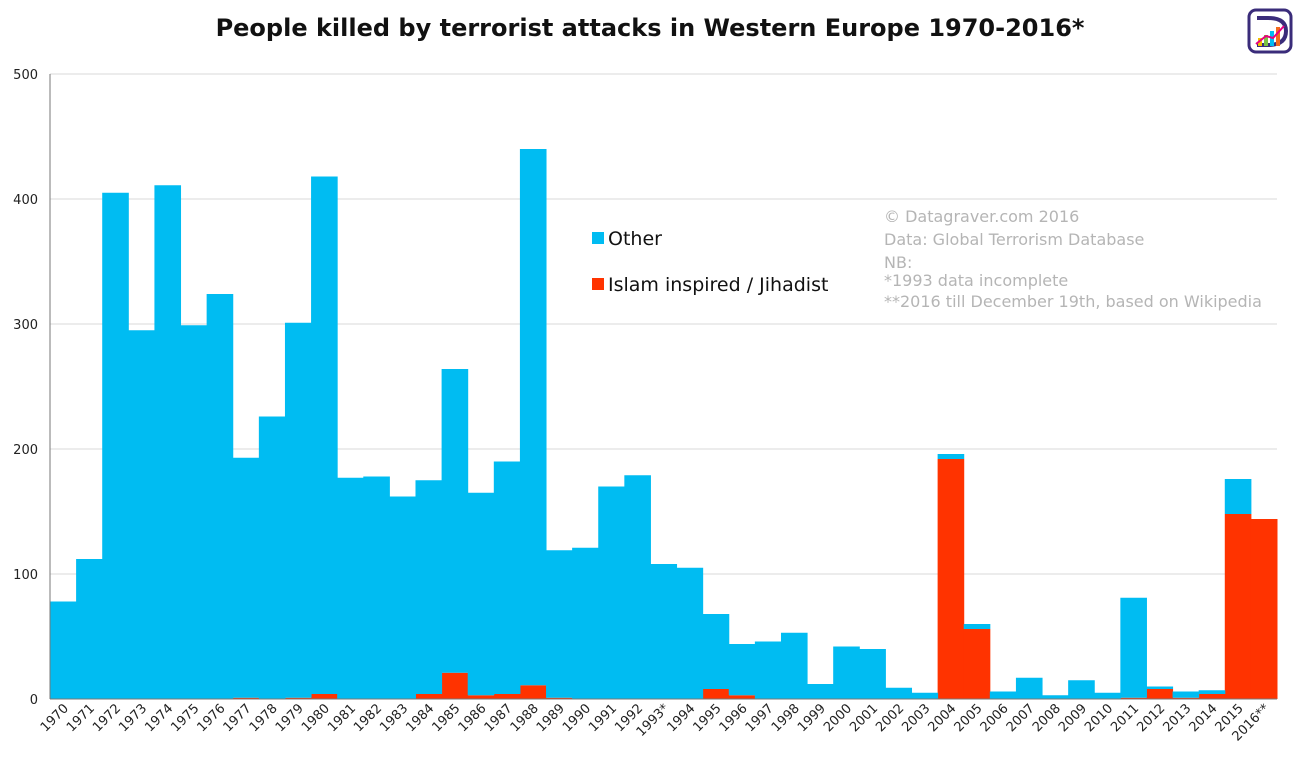 The height and width of the screenshot is (774, 1300). Describe the element at coordinates (812, 718) in the screenshot. I see `x-tick-label: 1999` at that location.